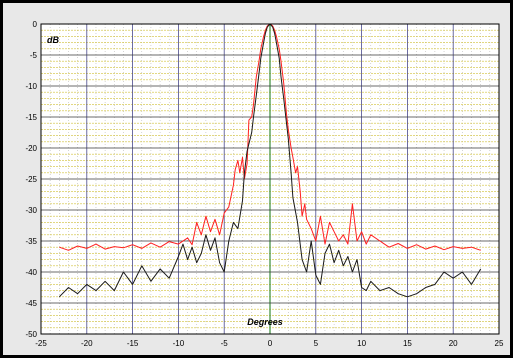 The height and width of the screenshot is (358, 513). I want to click on x-tick-label: -5, so click(225, 343).